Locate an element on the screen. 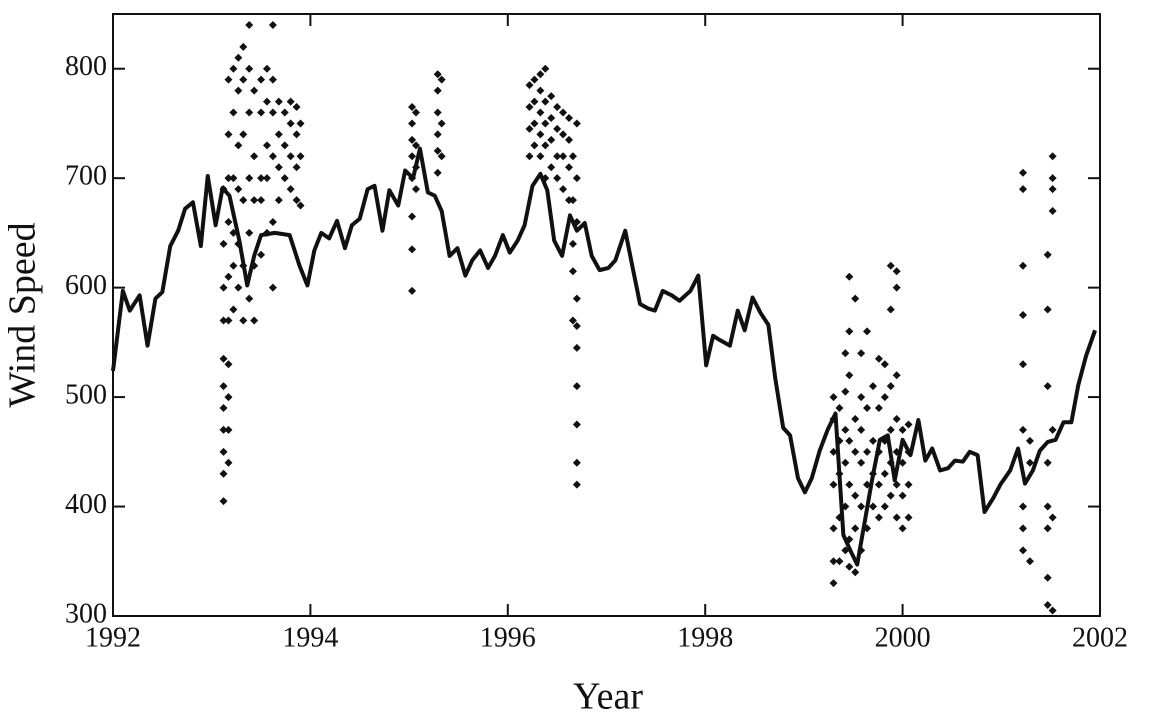 This screenshot has width=1151, height=721. y-tick-label: 800 is located at coordinates (86, 66).